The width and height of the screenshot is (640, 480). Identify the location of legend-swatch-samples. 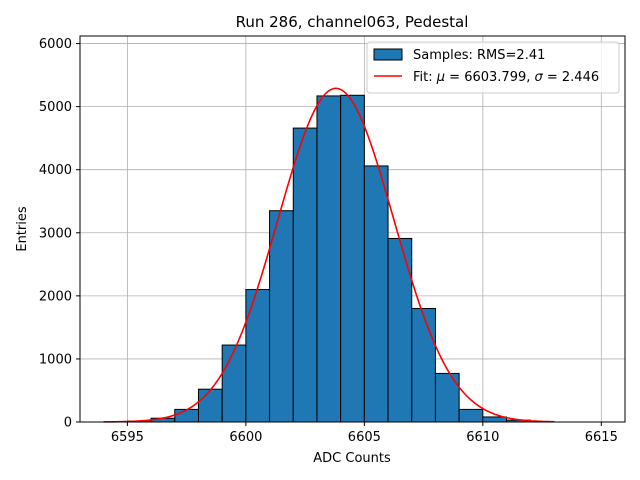
(388, 54).